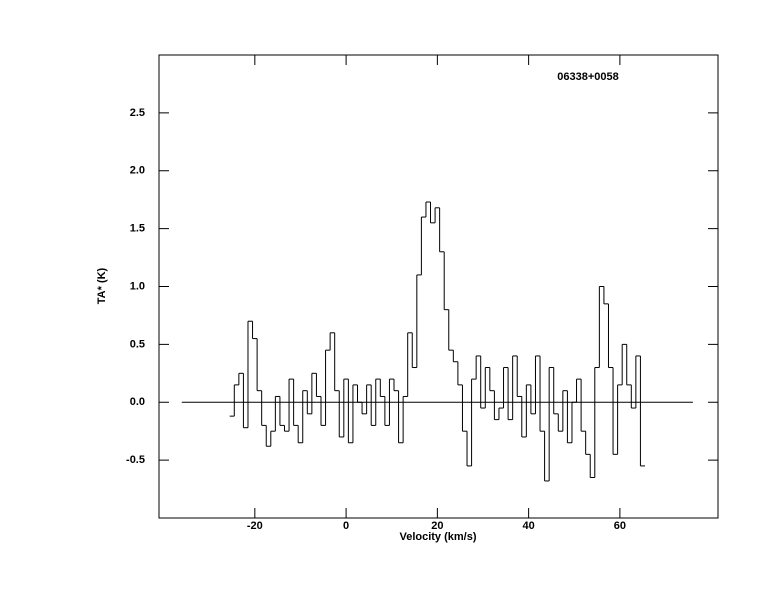 The height and width of the screenshot is (612, 774). I want to click on x-tick-label: 40, so click(528, 526).